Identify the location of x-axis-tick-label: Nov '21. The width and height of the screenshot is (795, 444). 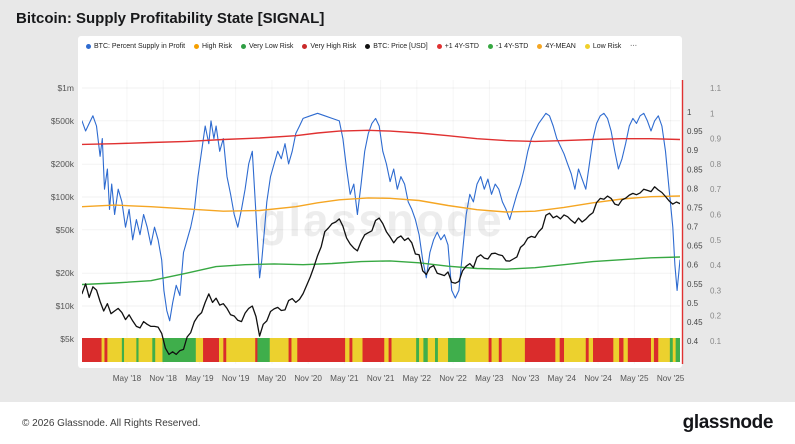
(381, 378).